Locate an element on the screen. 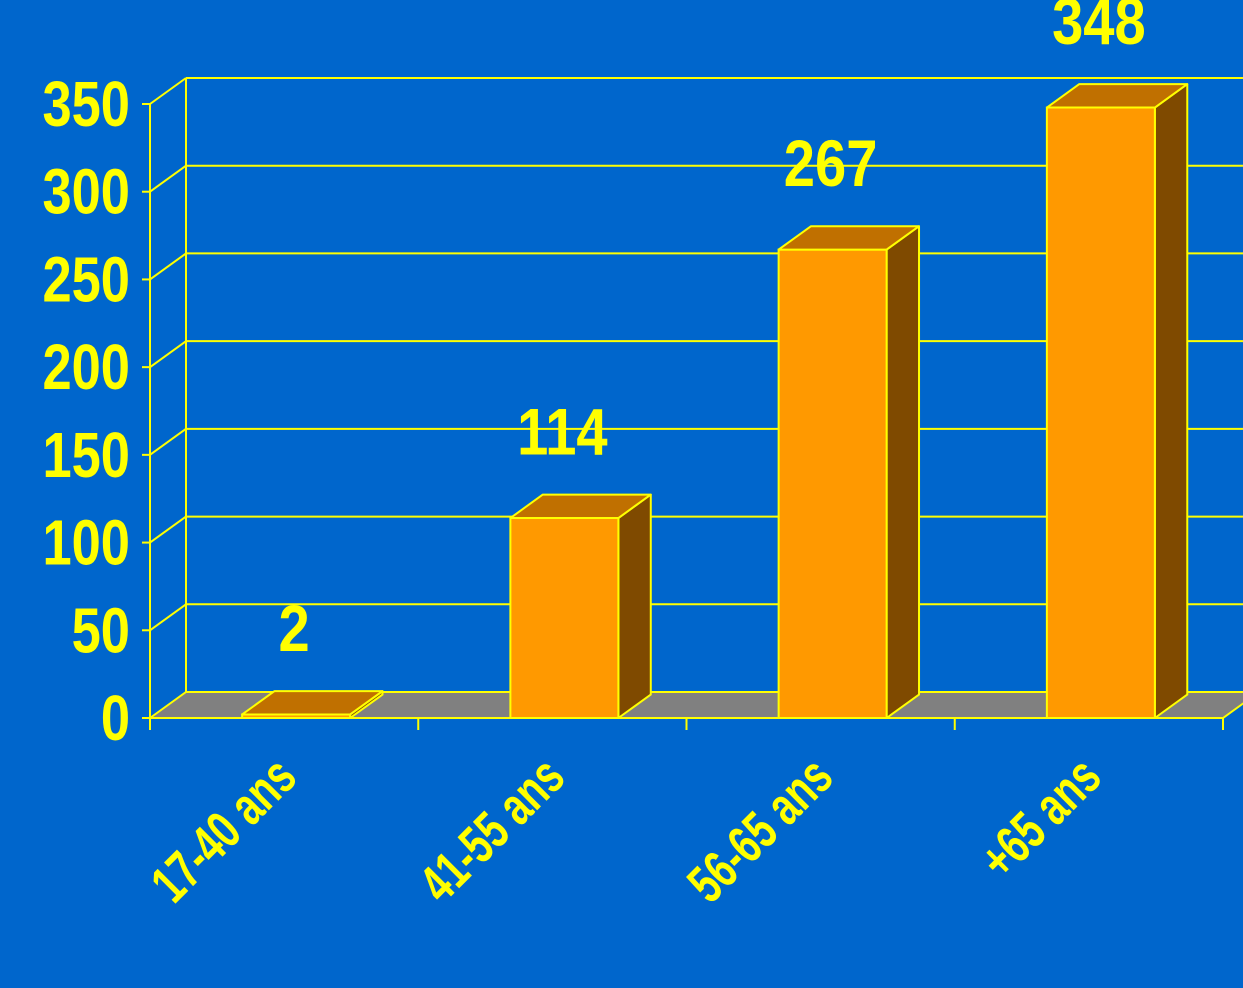  bar-17-40 ans is located at coordinates (312, 705).